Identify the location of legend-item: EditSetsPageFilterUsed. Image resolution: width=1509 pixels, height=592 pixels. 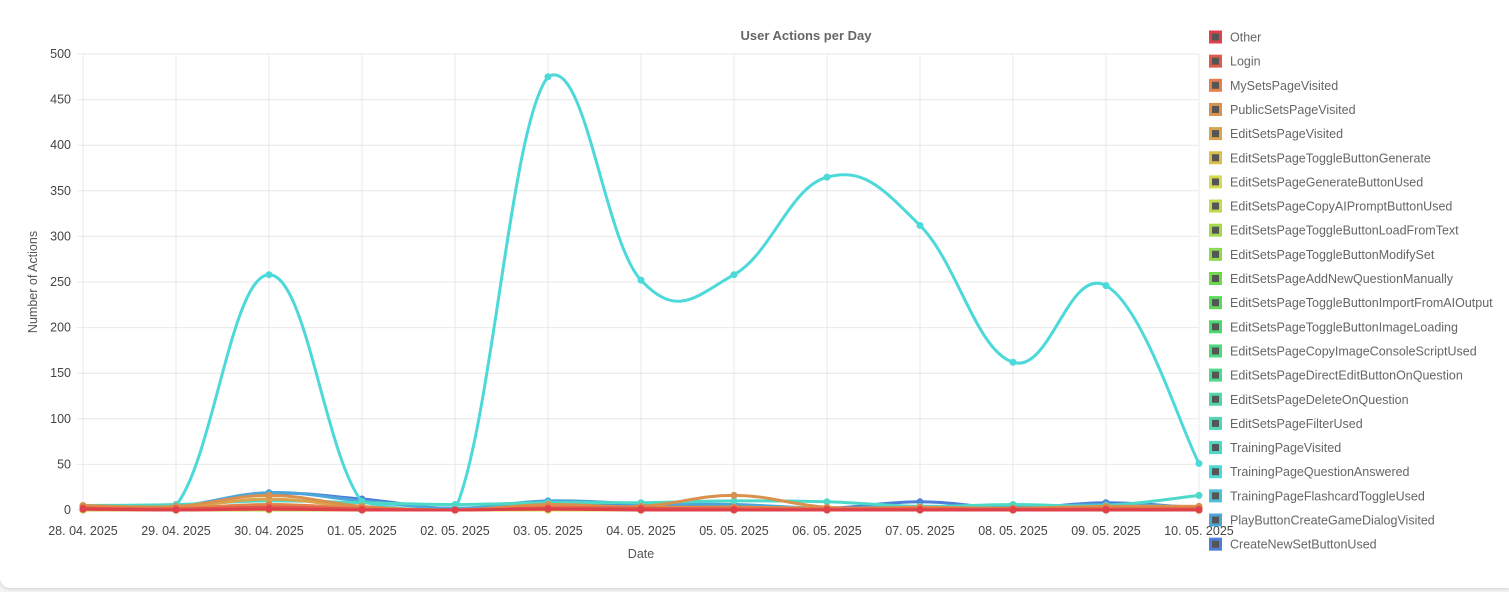
(1286, 423).